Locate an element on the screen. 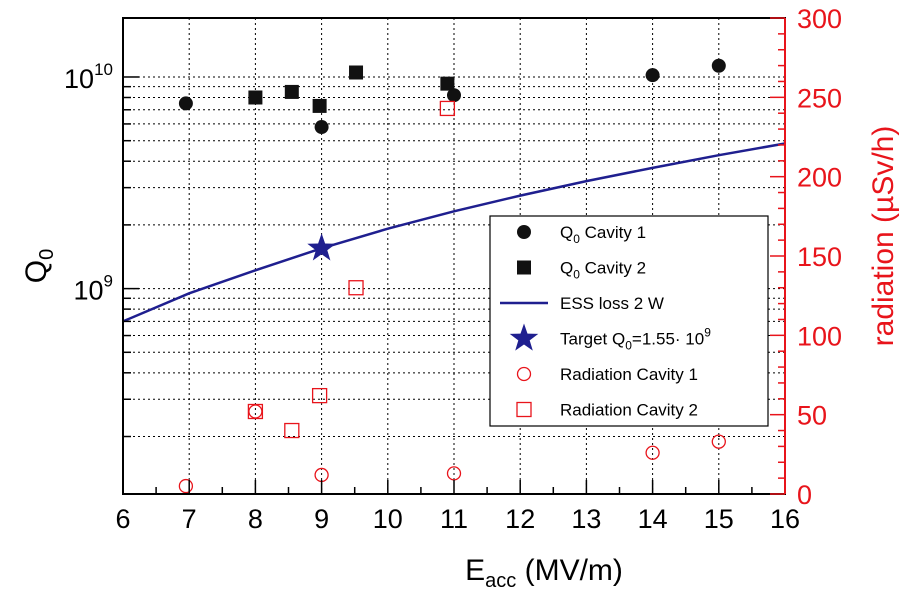 The width and height of the screenshot is (912, 593). x-axis-title: Eacc (MV/m) is located at coordinates (544, 573).